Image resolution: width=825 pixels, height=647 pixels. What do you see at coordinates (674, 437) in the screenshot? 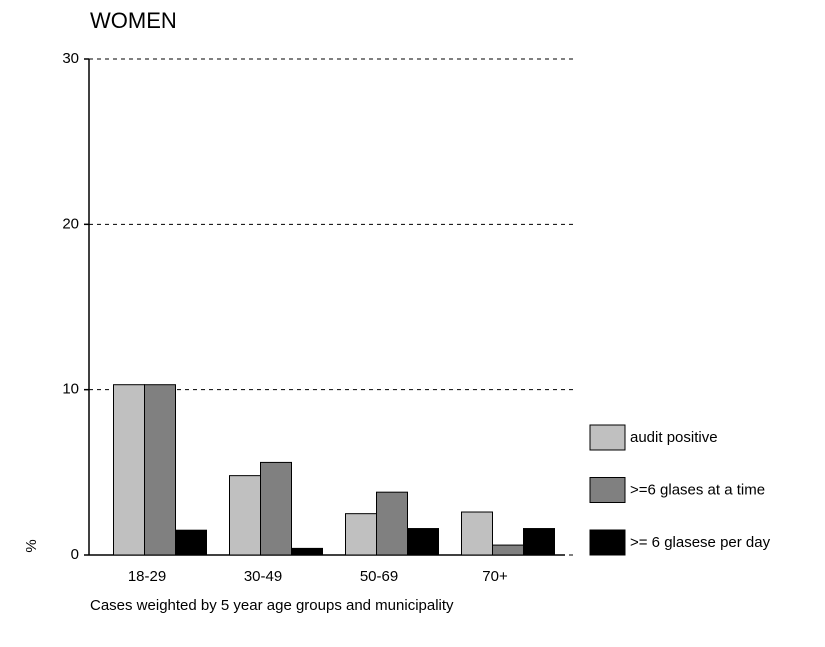
I see `legend-label: audit positive` at bounding box center [674, 437].